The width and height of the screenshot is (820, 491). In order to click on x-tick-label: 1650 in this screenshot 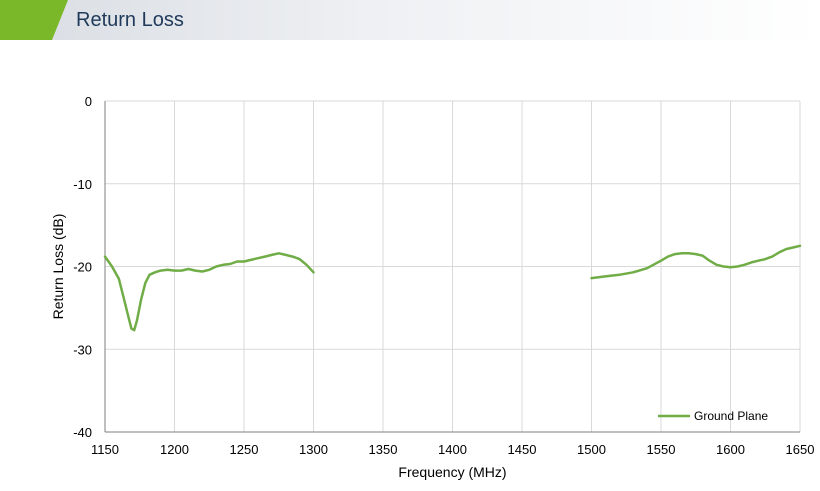, I will do `click(800, 449)`.